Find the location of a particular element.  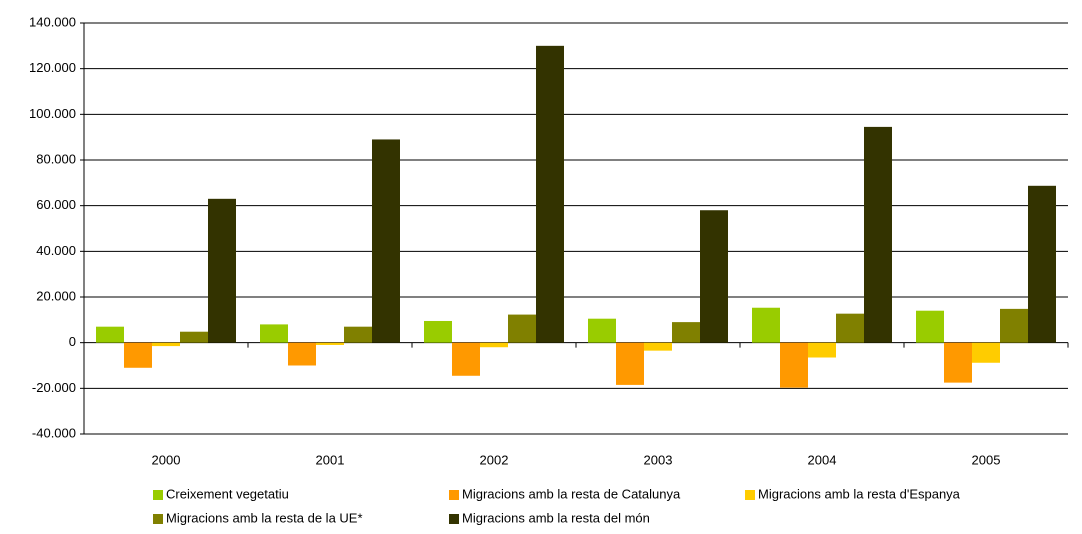

x-tick-label: 2001 is located at coordinates (330, 459).